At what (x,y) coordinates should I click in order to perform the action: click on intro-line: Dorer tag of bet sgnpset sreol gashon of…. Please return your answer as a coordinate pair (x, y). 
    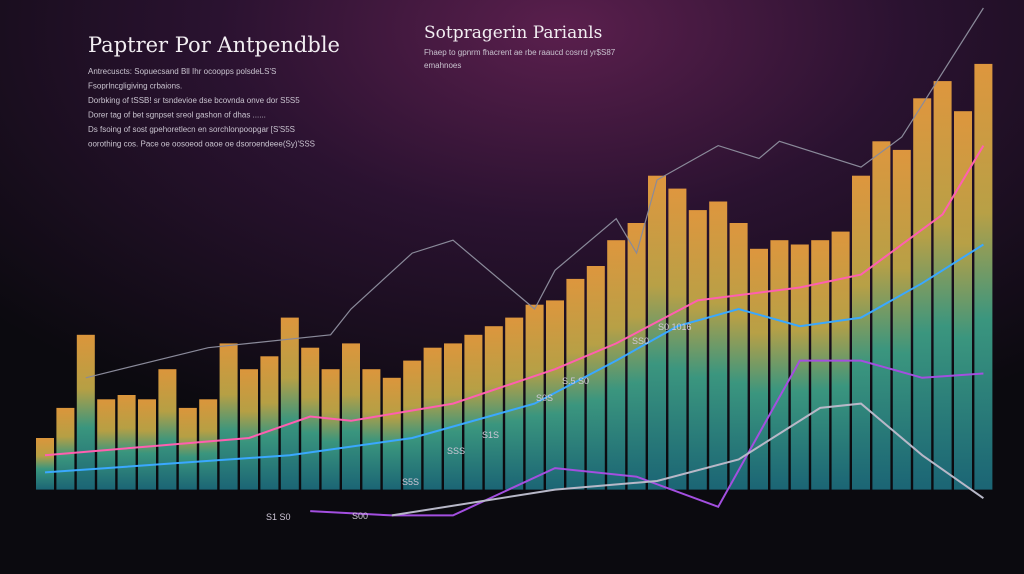
    Looking at the image, I should click on (177, 115).